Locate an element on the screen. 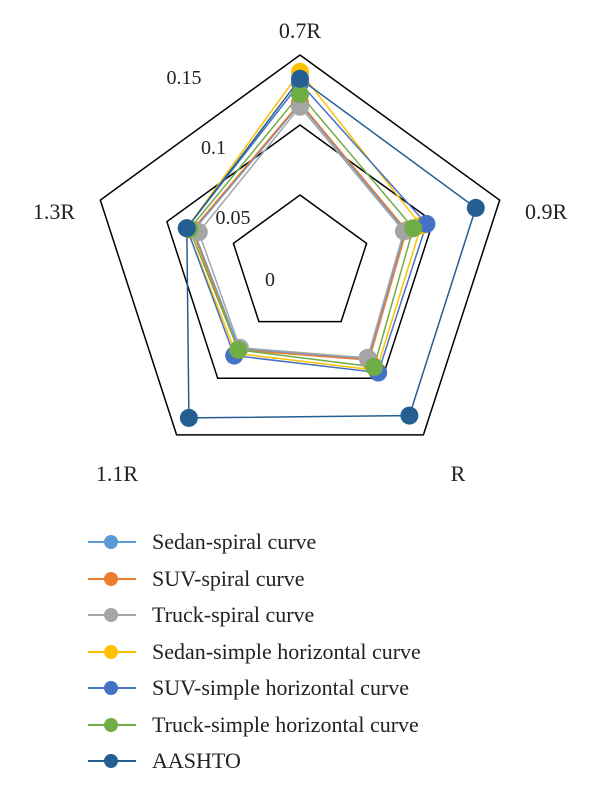 The image size is (600, 790). data-point-s6-1.3R is located at coordinates (186, 228).